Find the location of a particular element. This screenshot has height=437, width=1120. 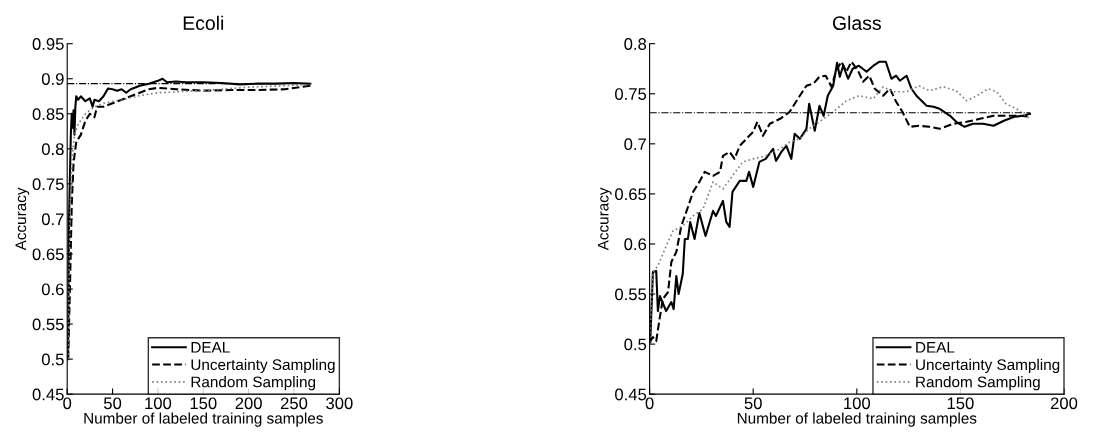

x-tick-label: 250 is located at coordinates (294, 403).